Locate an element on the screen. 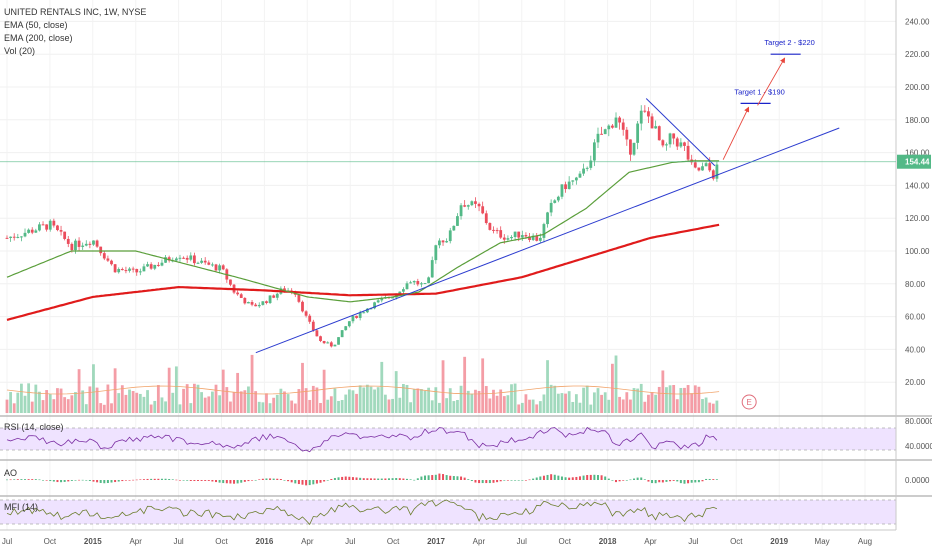 This screenshot has height=550, width=932. rsi-pane-label: RSI (14, close) is located at coordinates (34, 427).